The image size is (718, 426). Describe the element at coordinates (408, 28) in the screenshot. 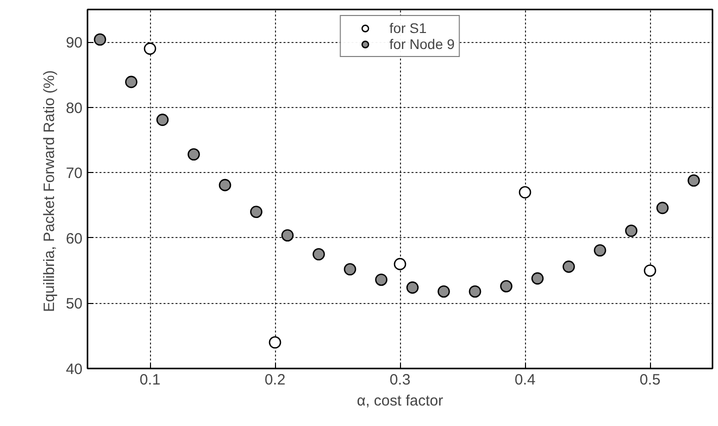

I see `legend-label: for S1` at that location.